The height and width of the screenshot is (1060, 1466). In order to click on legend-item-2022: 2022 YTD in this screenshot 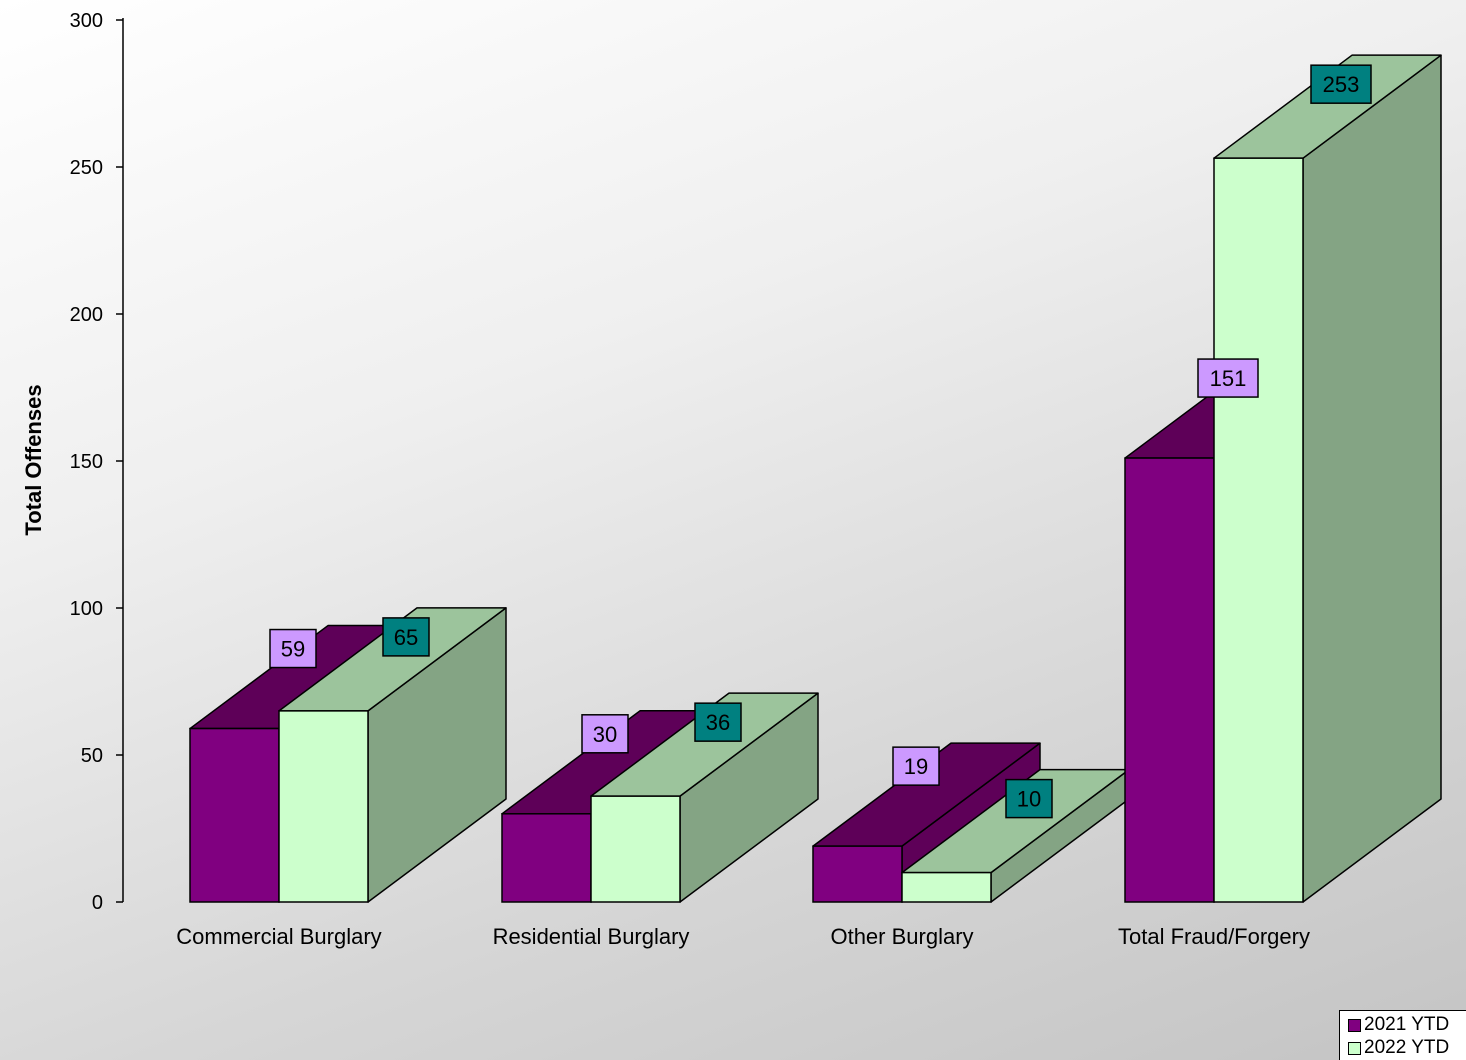, I will do `click(1398, 1048)`.